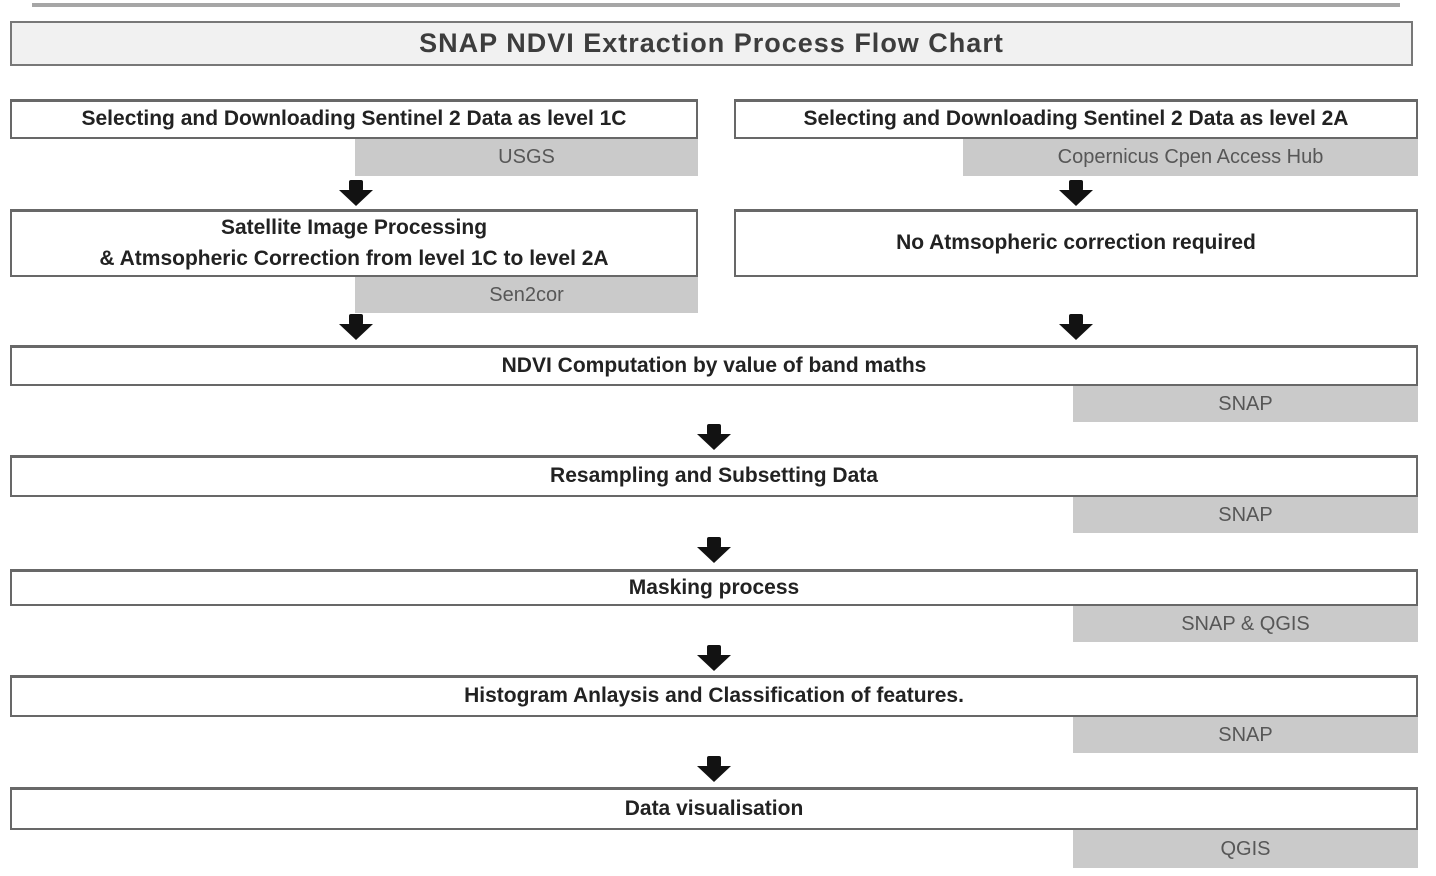 The image size is (1436, 876). I want to click on tool-label: SNAP & QGIS, so click(1245, 623).